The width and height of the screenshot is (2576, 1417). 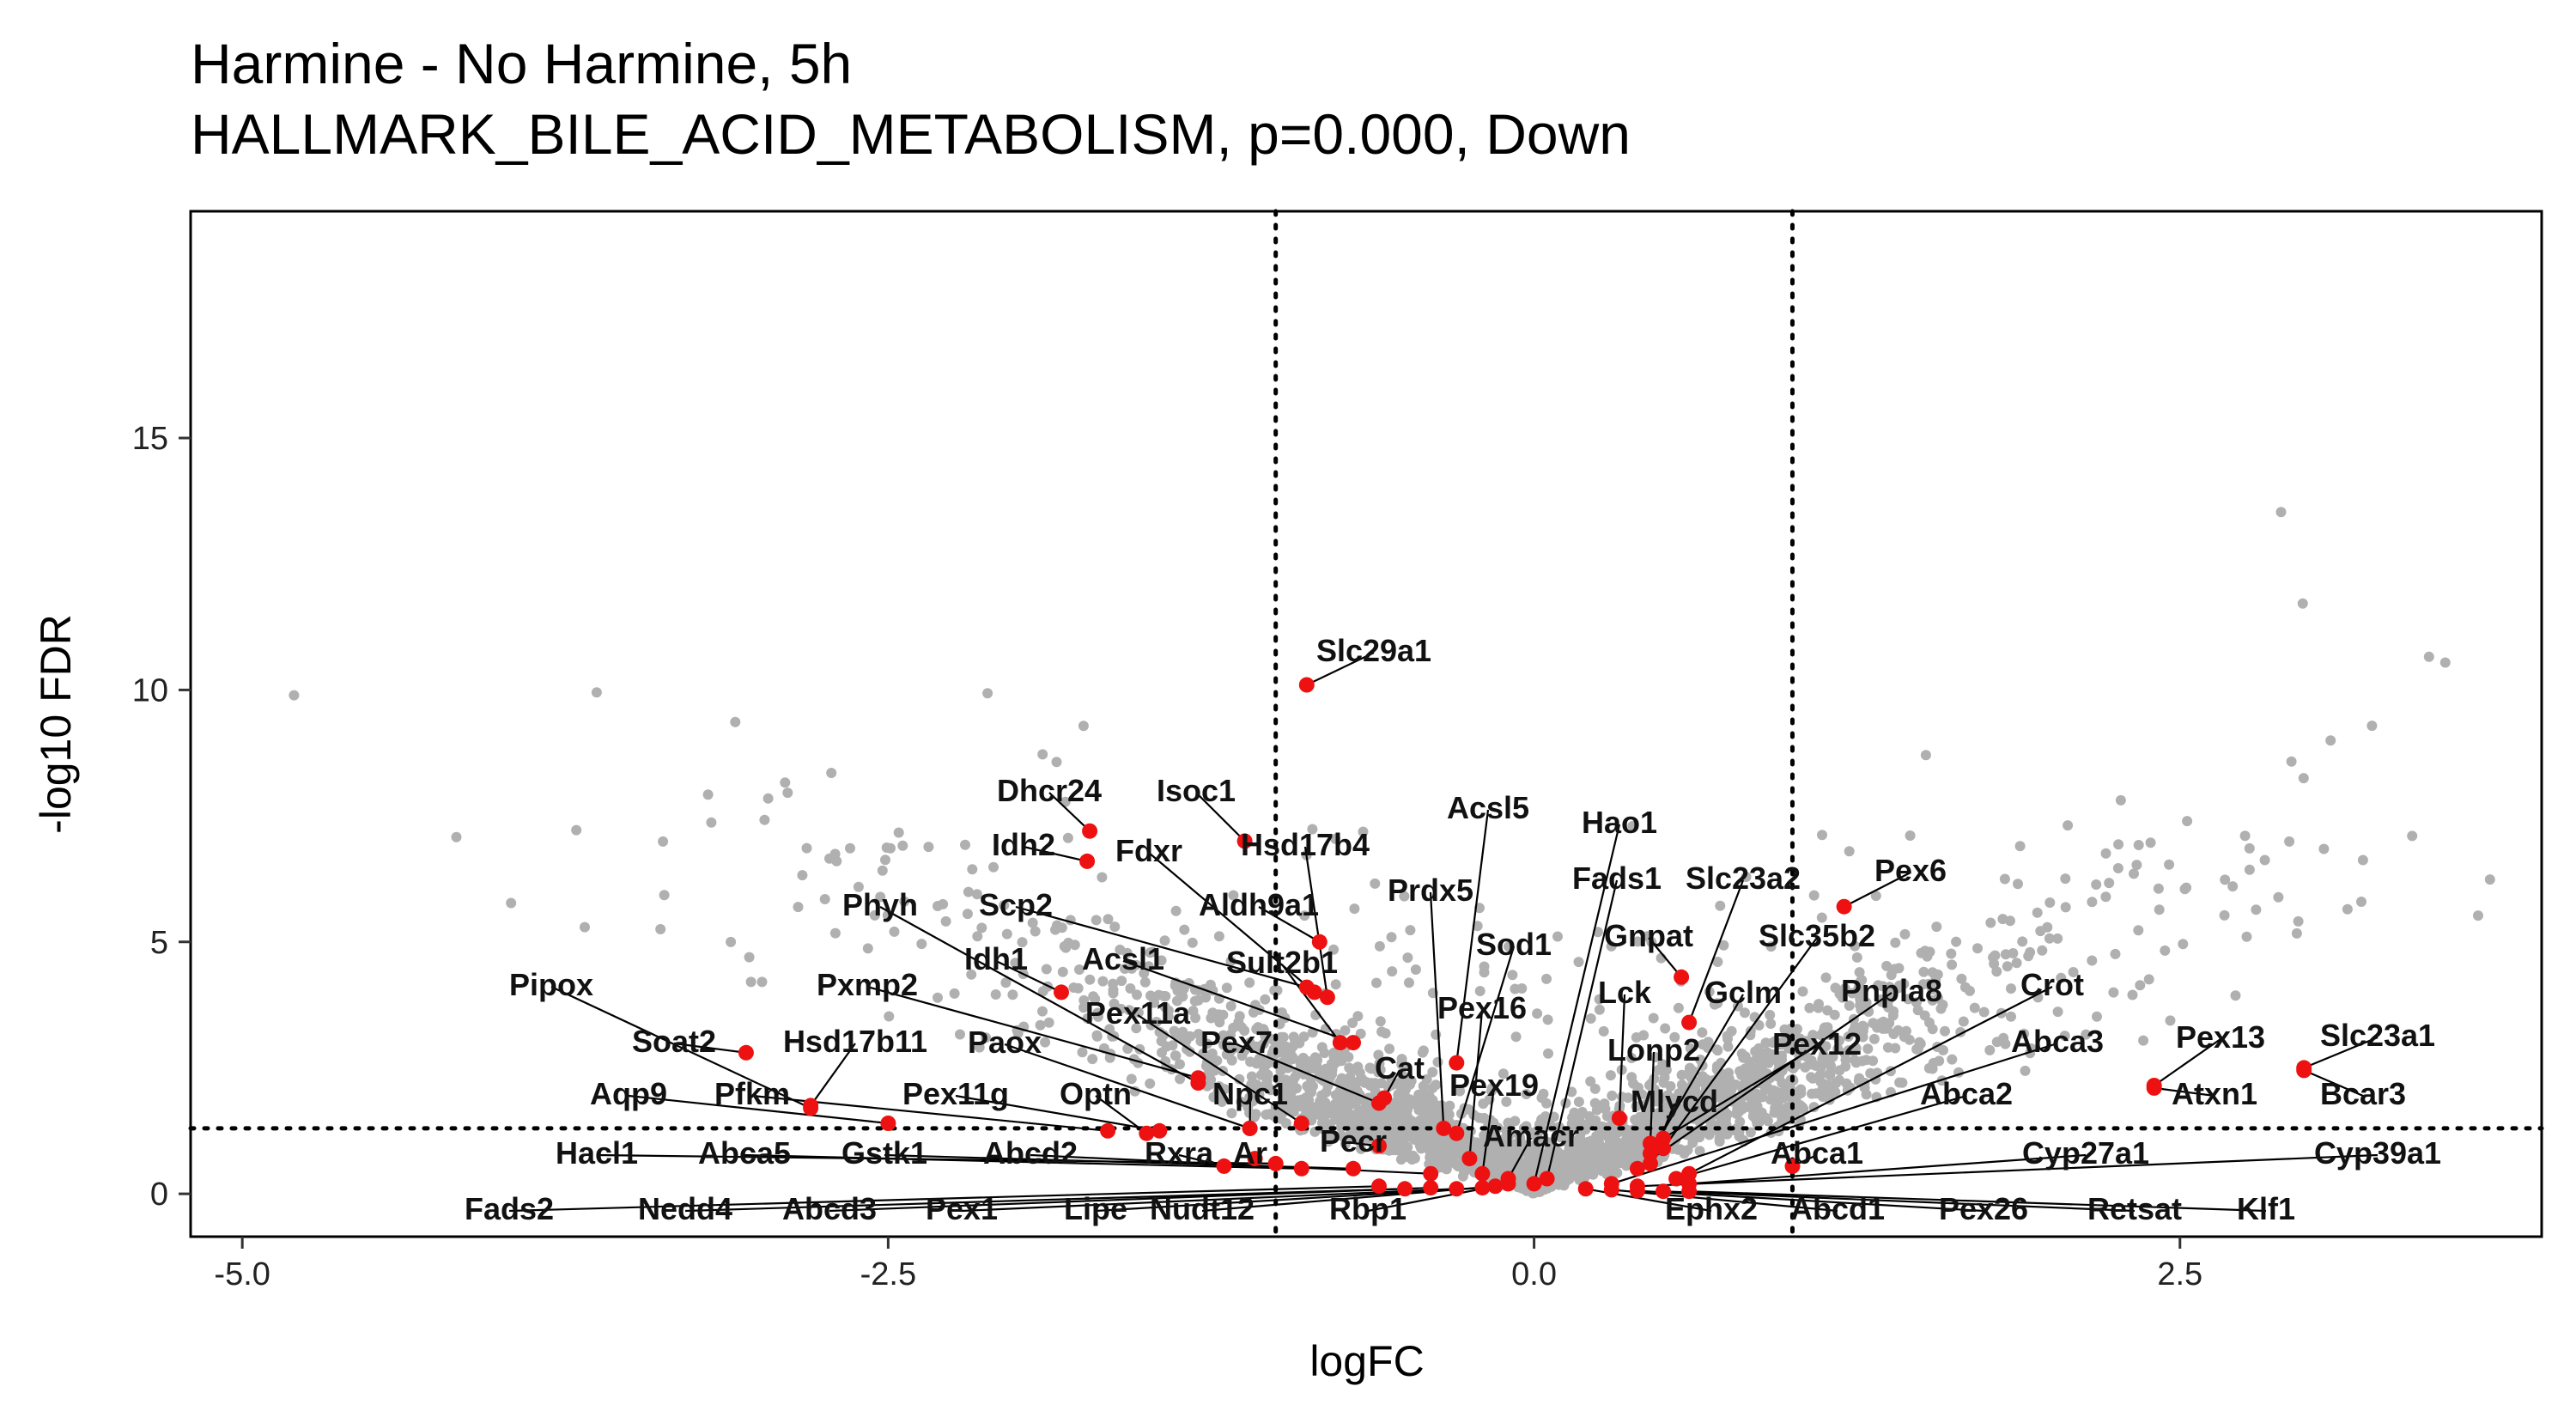 What do you see at coordinates (1430, 890) in the screenshot?
I see `gene-label: Prdx5` at bounding box center [1430, 890].